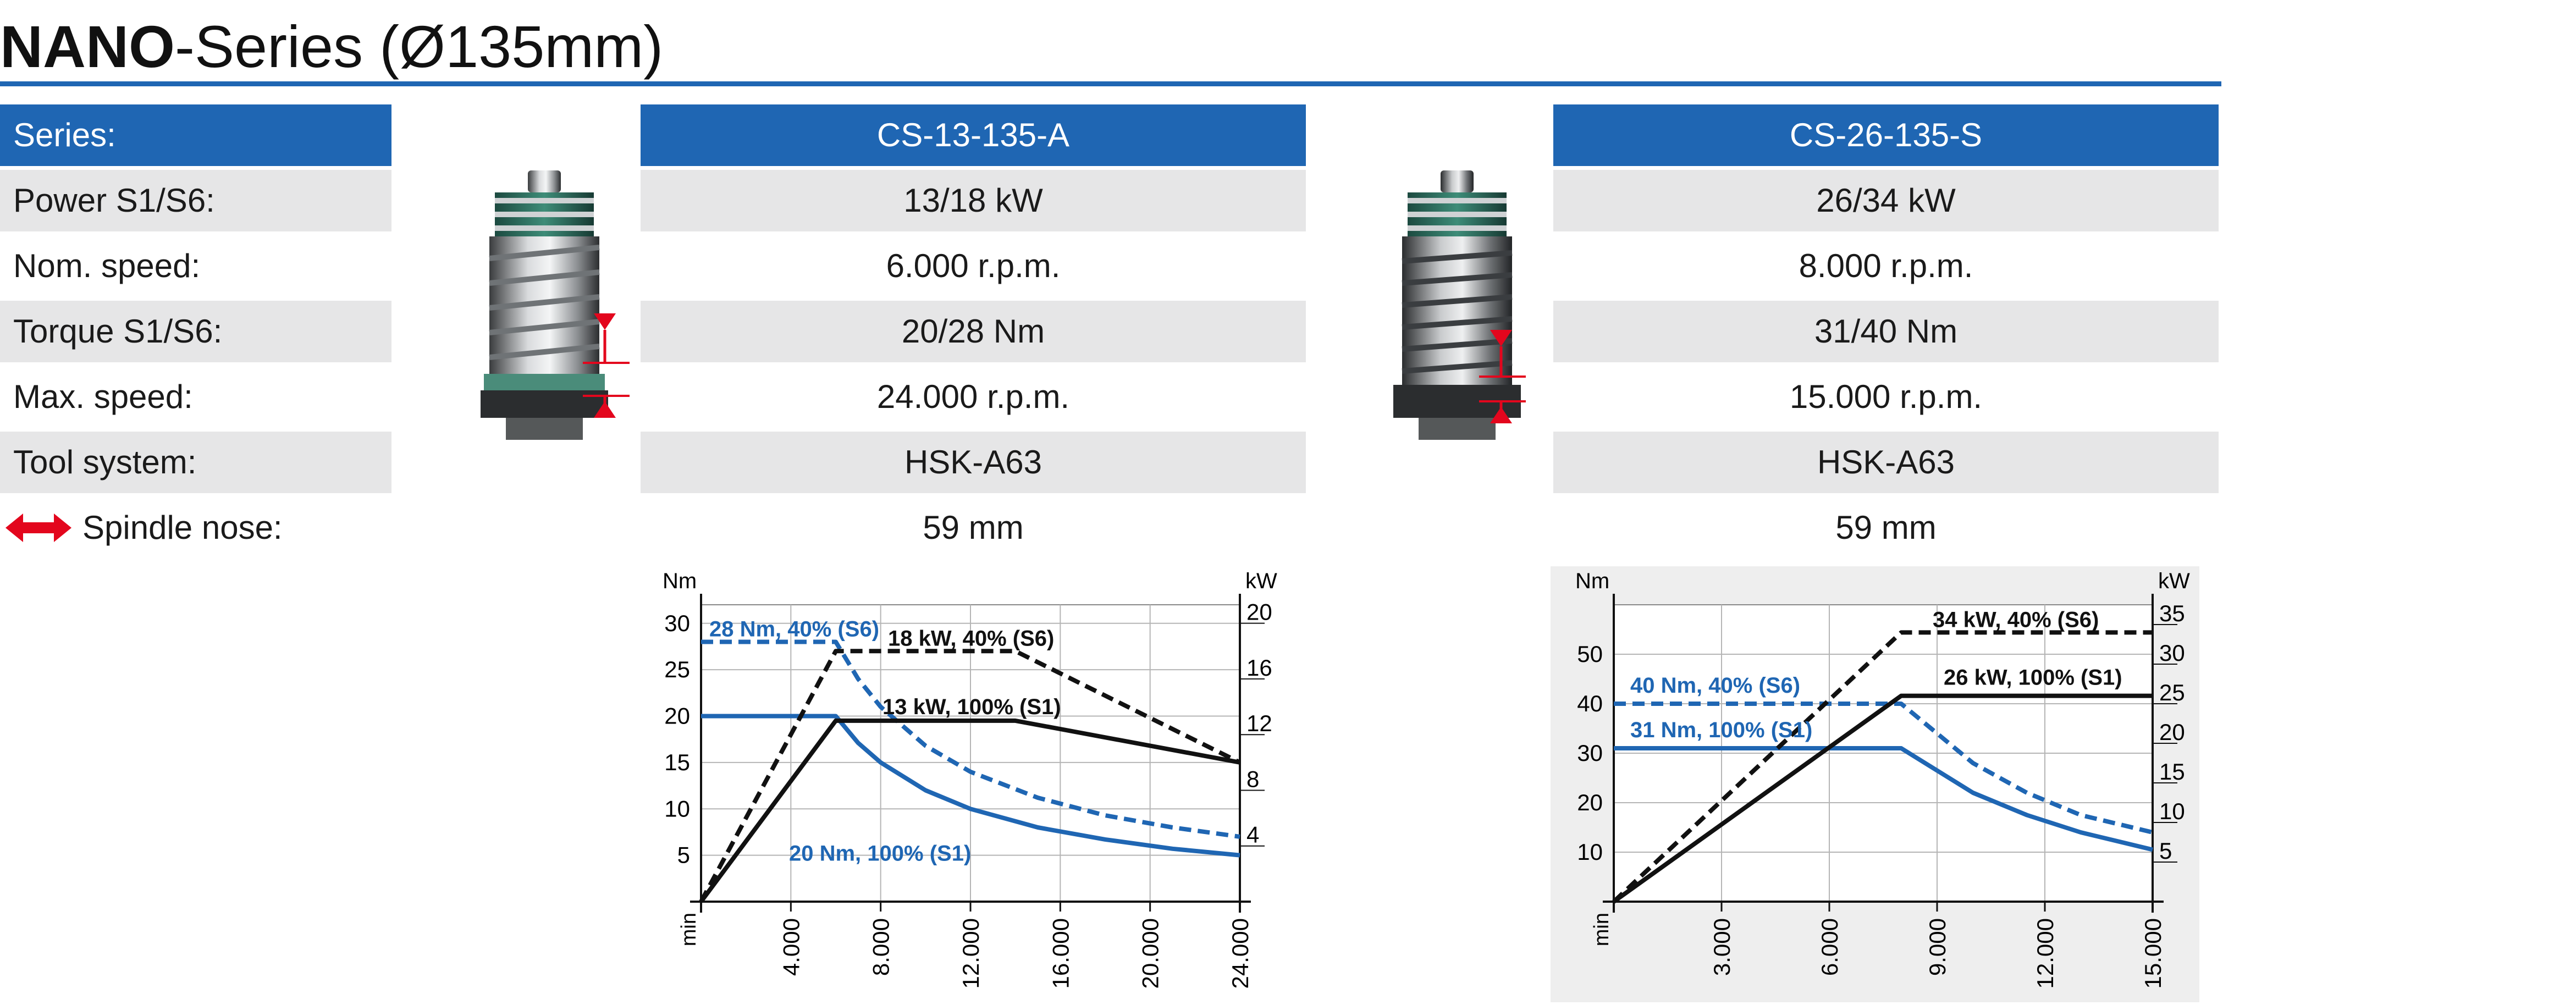 This screenshot has height=1005, width=2576. Describe the element at coordinates (794, 630) in the screenshot. I see `series-label: 28 Nm, 40% (S6)` at that location.